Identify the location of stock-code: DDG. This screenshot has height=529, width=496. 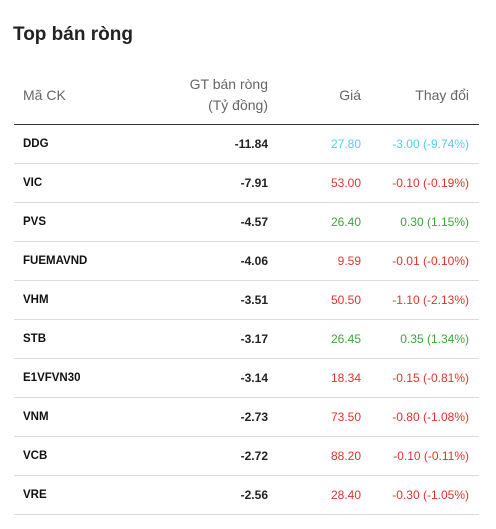
(78, 144).